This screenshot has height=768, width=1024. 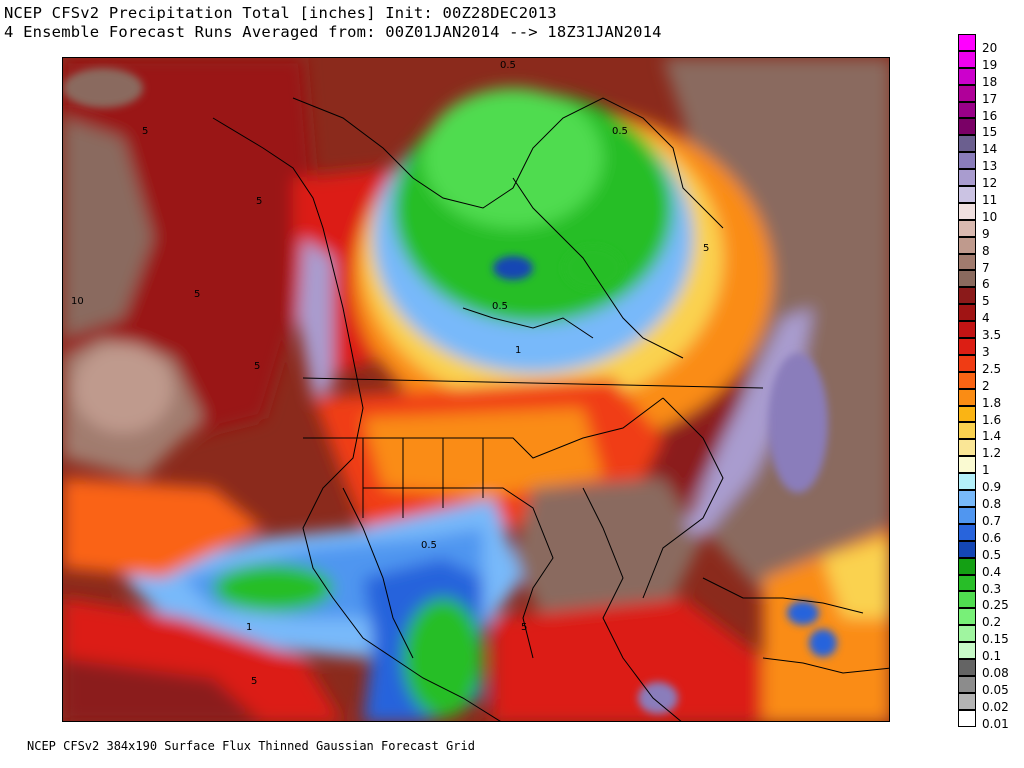 I want to click on legend-label: 2.5, so click(x=992, y=368).